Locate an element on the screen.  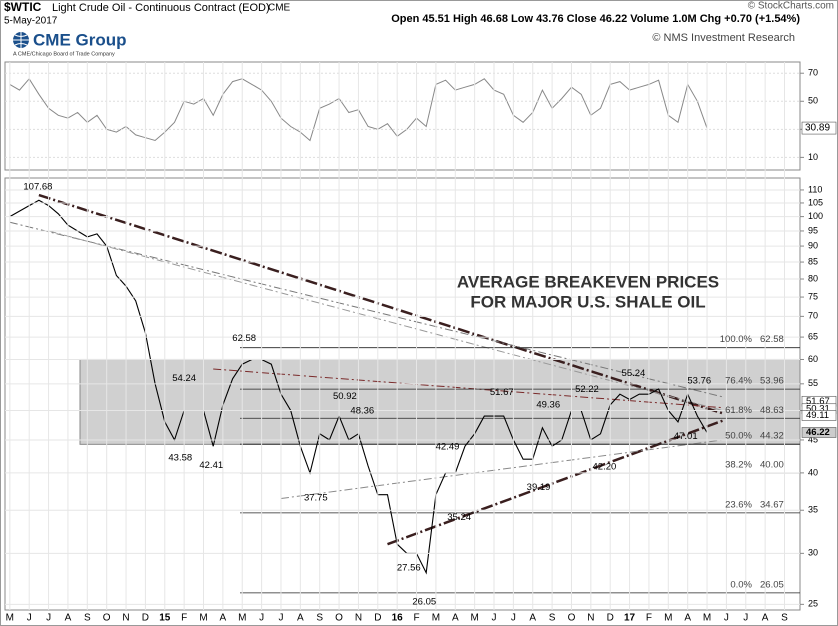
price-annotation: 107.68 is located at coordinates (37, 186).